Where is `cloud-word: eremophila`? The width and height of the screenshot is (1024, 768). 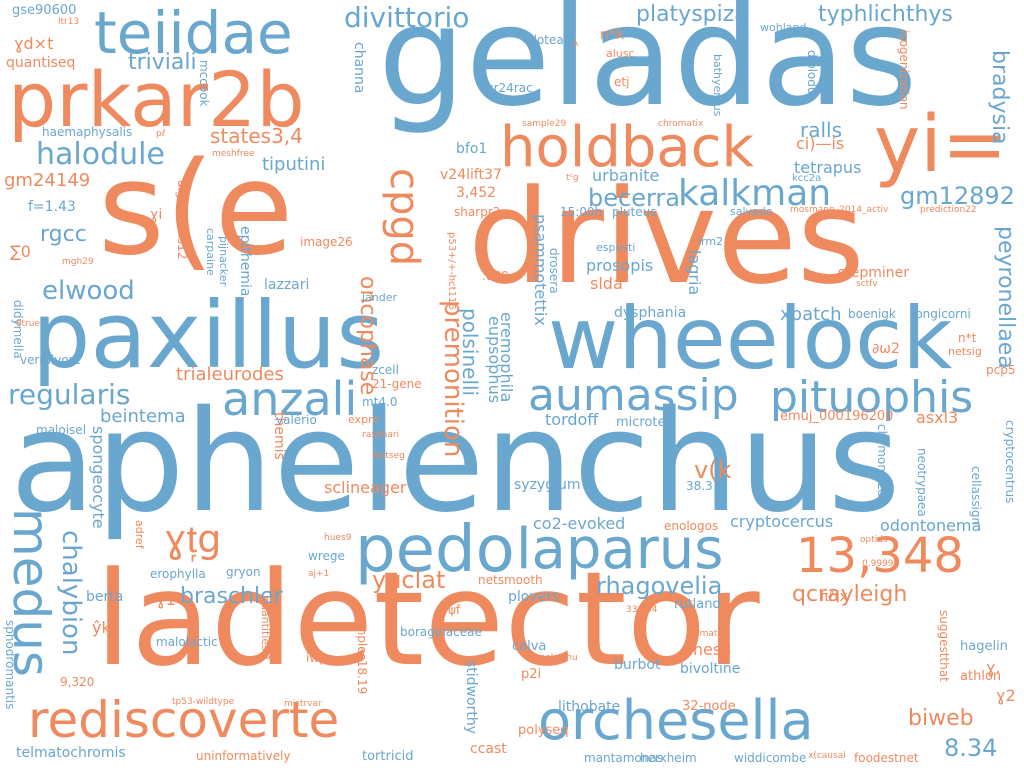 cloud-word: eremophila is located at coordinates (506, 357).